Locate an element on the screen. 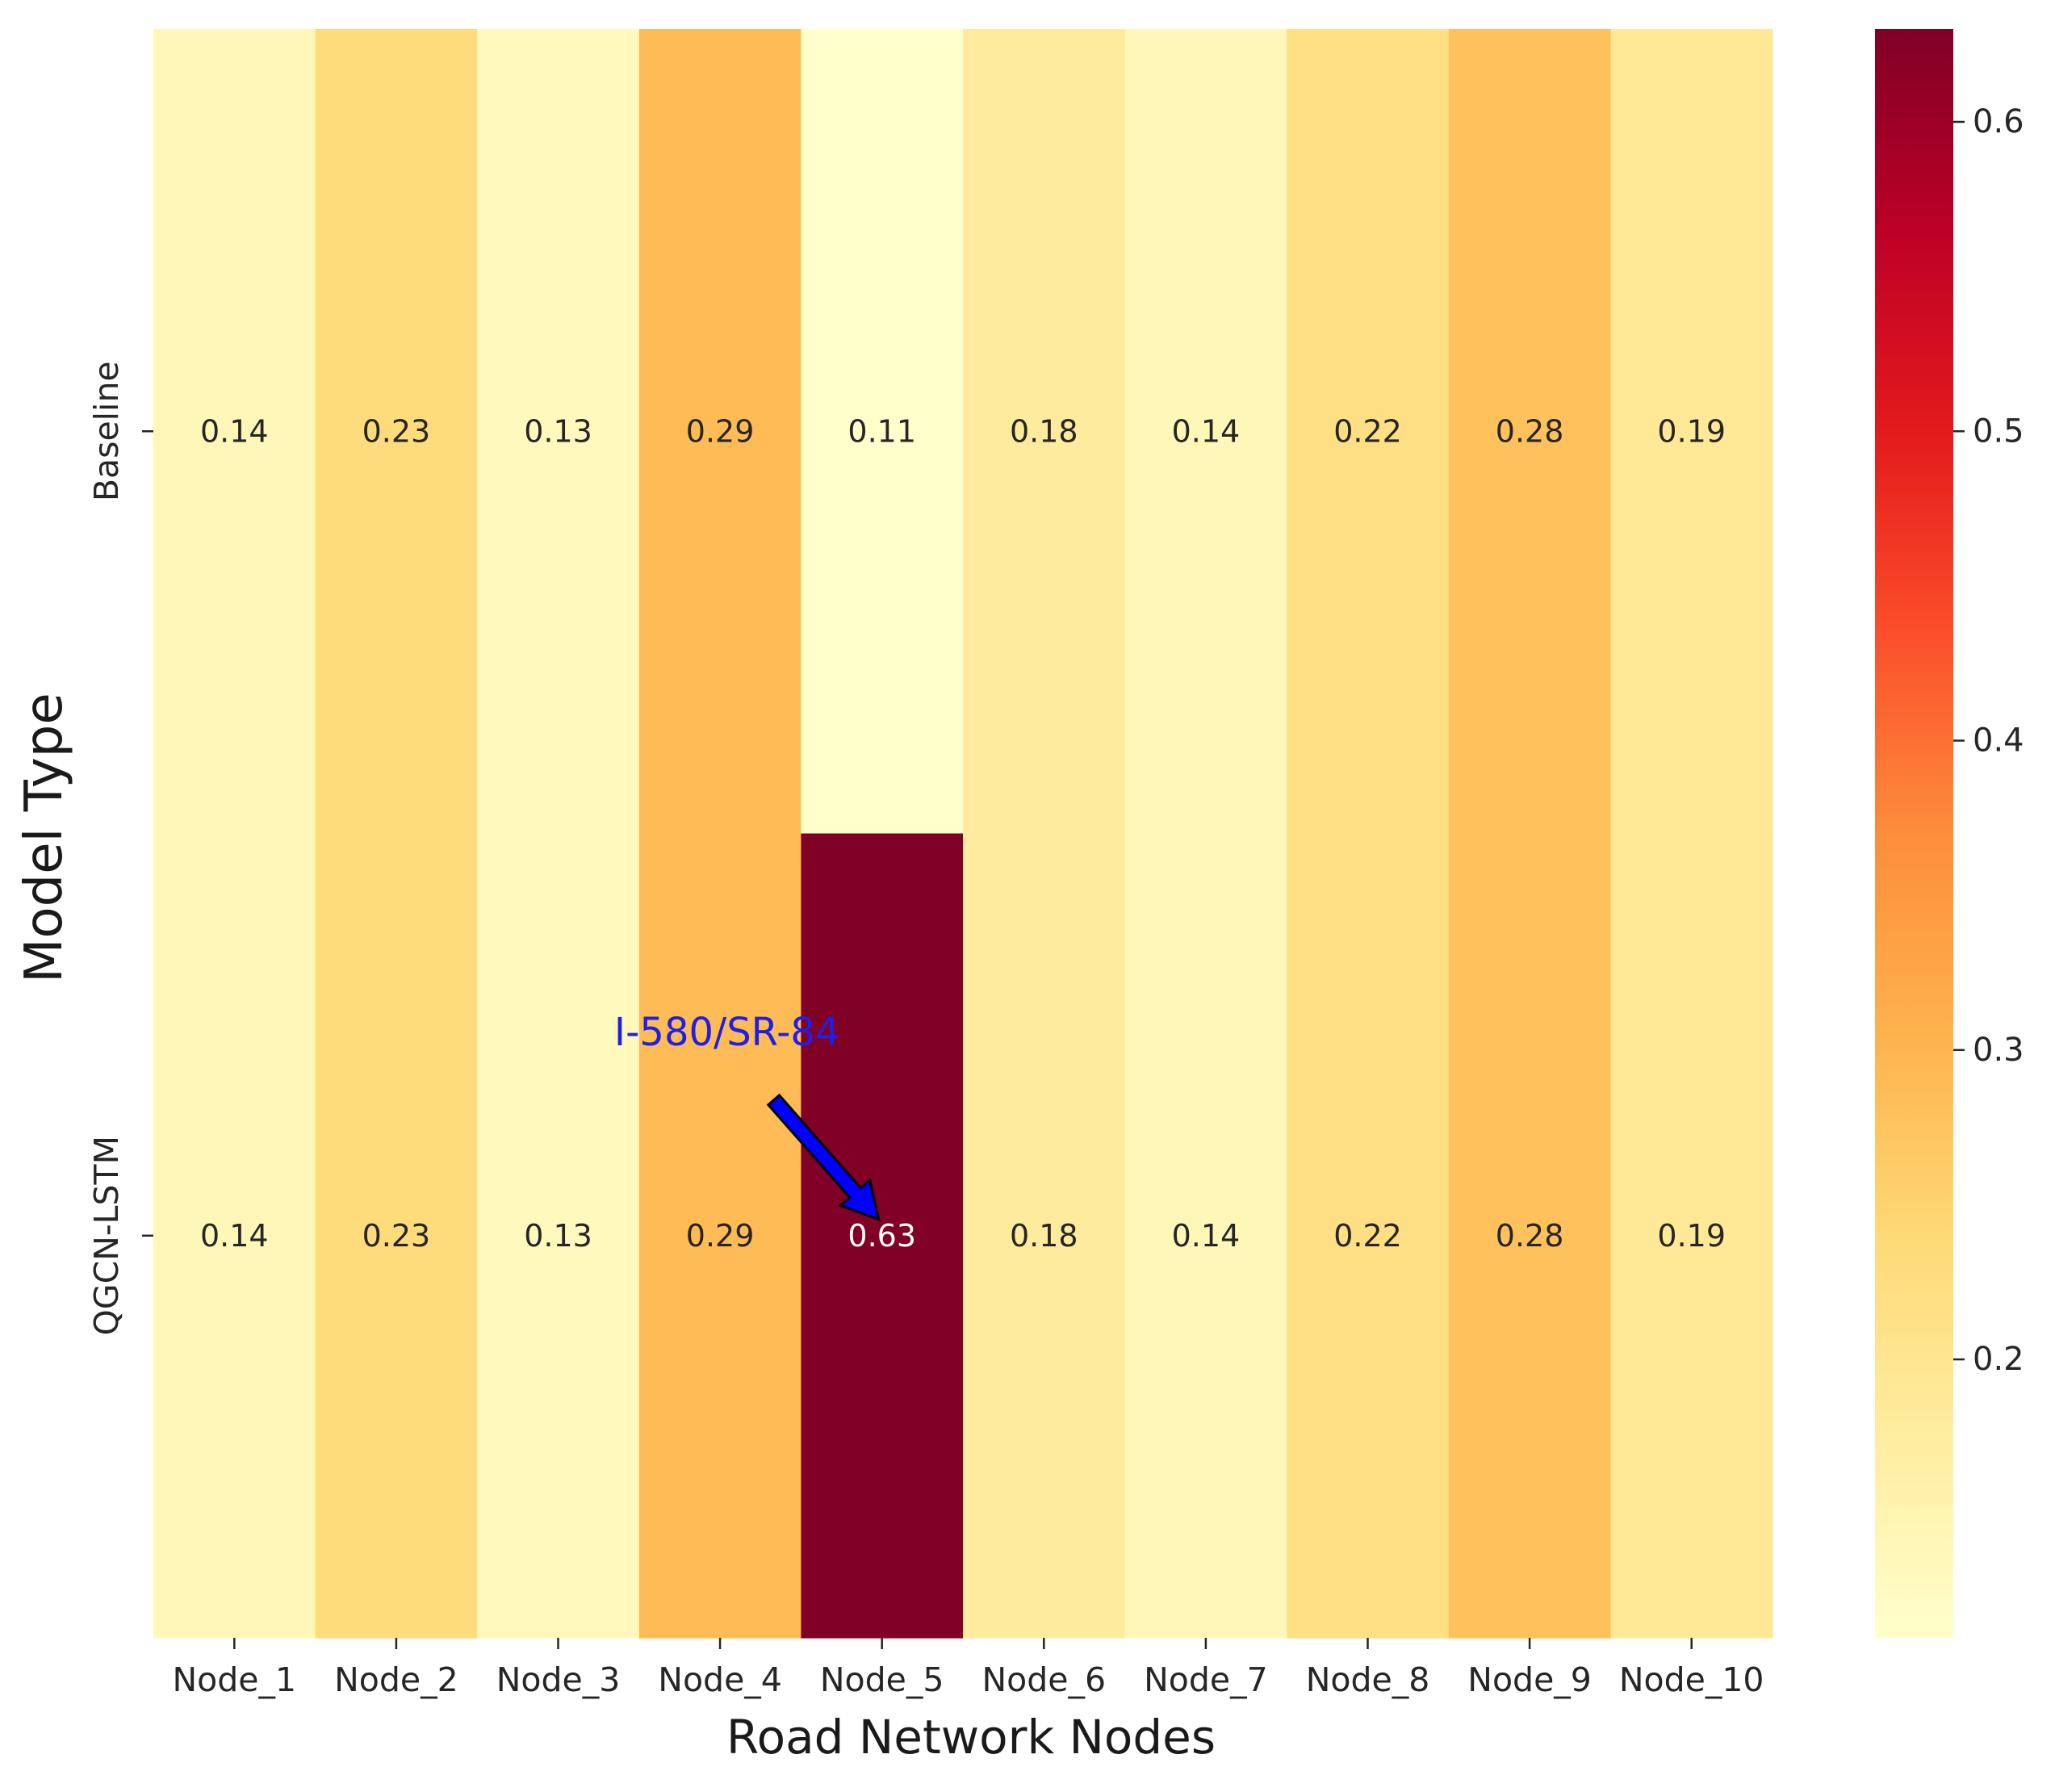 The width and height of the screenshot is (2055, 1792). annotation: I-580/SR-84 is located at coordinates (747, 1116).